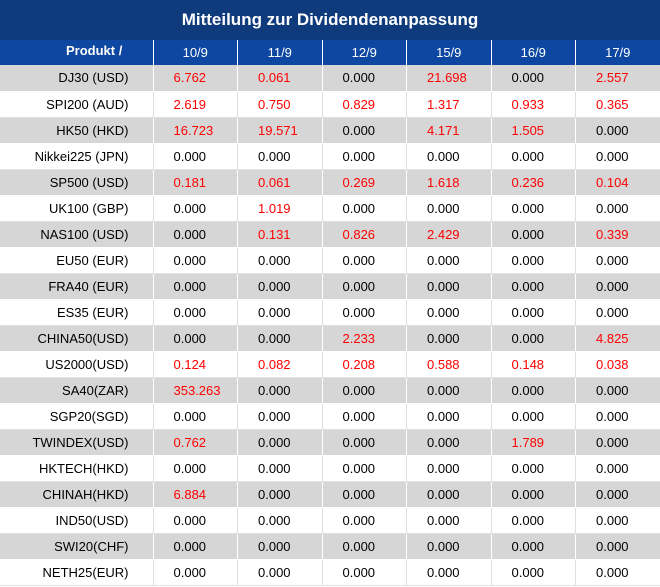 Image resolution: width=660 pixels, height=587 pixels. What do you see at coordinates (195, 78) in the screenshot?
I see `dividend-value: 6.762` at bounding box center [195, 78].